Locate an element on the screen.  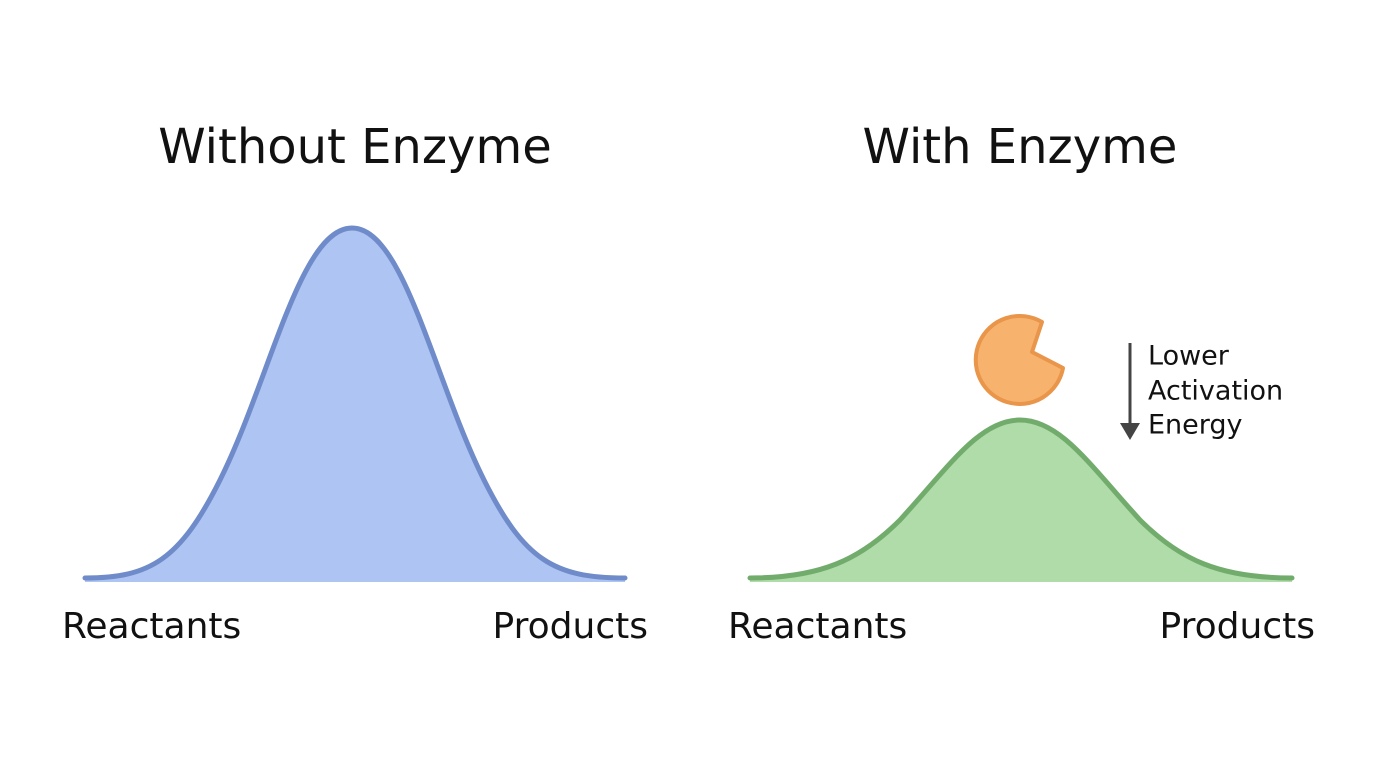
annotation-line: Lower is located at coordinates (1189, 356).